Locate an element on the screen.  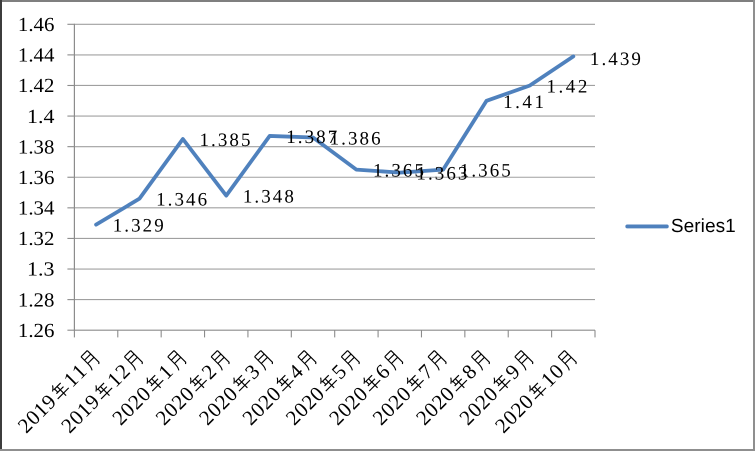
svg-text: 1.439 is located at coordinates (615, 59).